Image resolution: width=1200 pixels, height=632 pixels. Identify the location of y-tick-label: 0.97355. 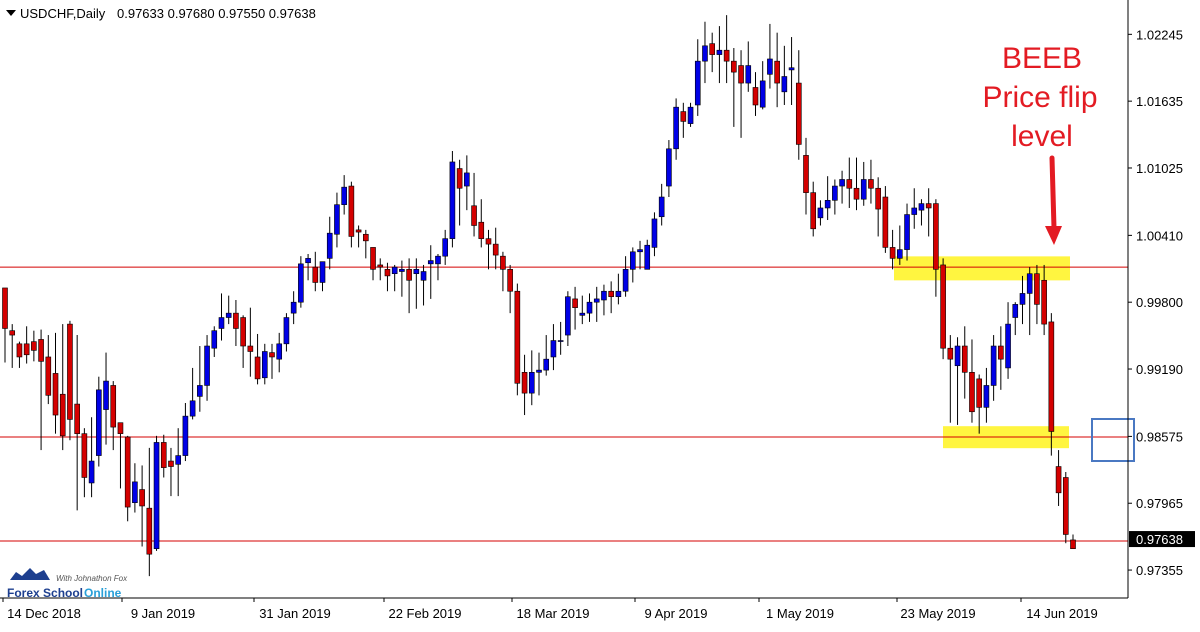
(1159, 570).